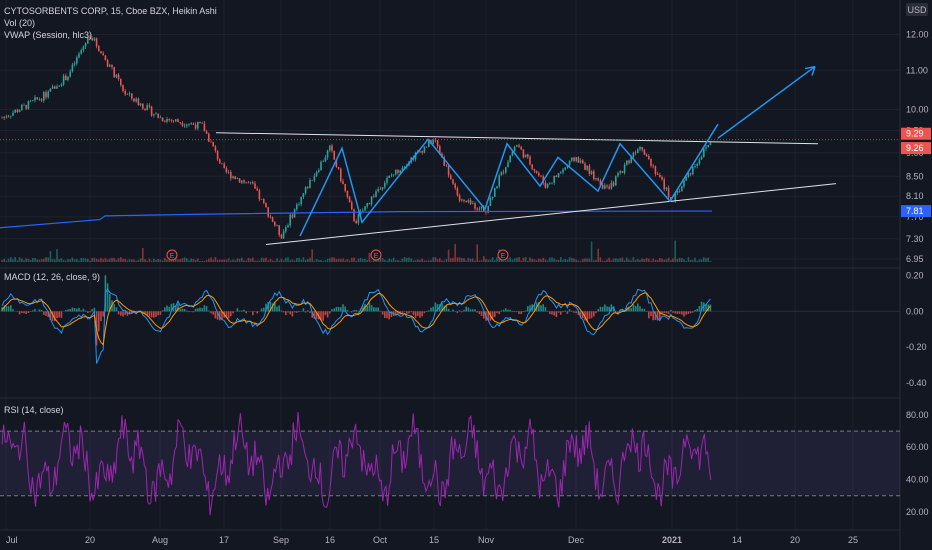 The width and height of the screenshot is (932, 550). Describe the element at coordinates (52, 277) in the screenshot. I see `macd-legend: MACD (12, 26, close, 9)` at that location.